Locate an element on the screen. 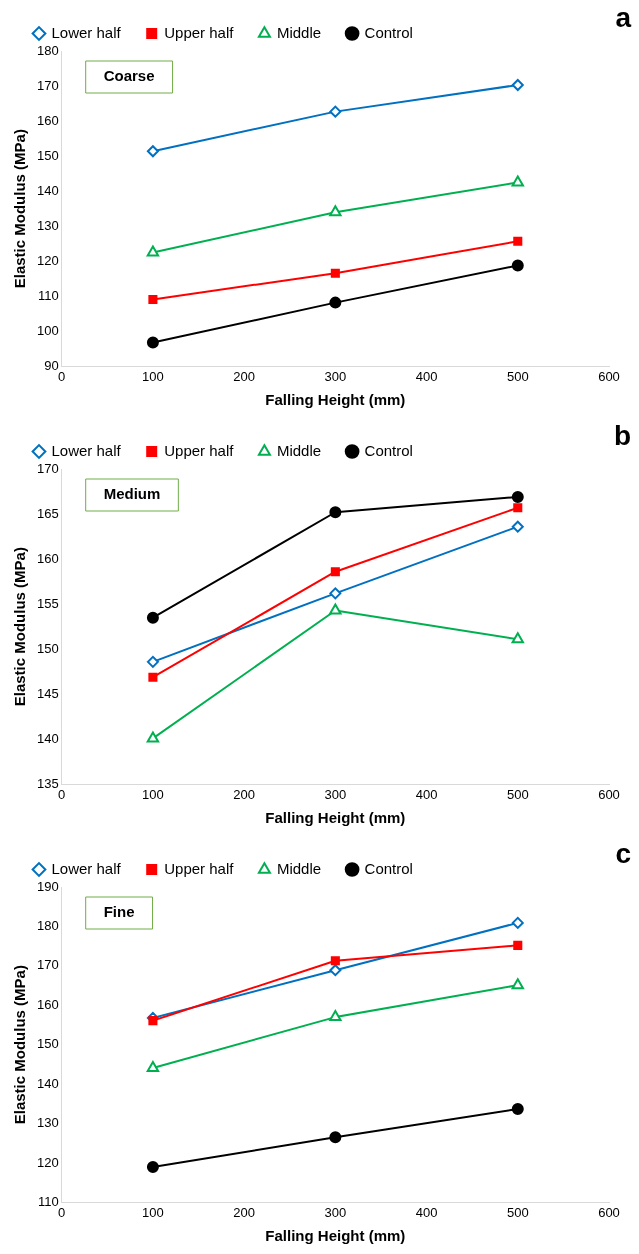  chart-title: c is located at coordinates (623, 854).